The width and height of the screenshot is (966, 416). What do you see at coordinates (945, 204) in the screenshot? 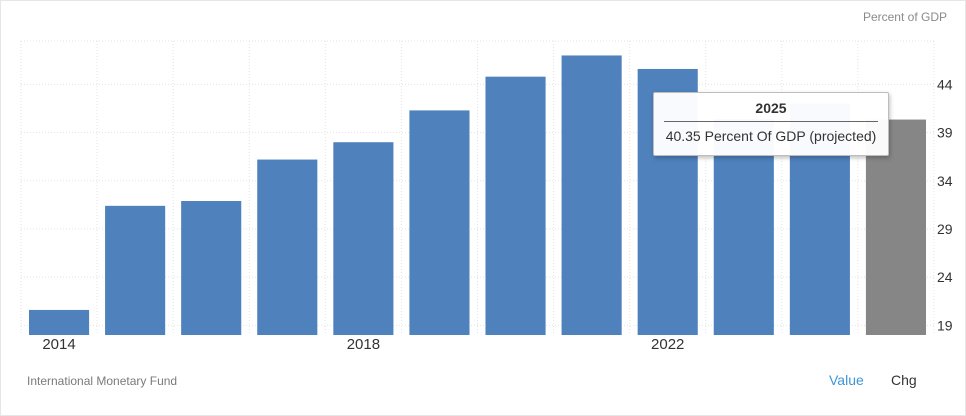
I see `y-axis: 19 24 29 34 39 44` at bounding box center [945, 204].